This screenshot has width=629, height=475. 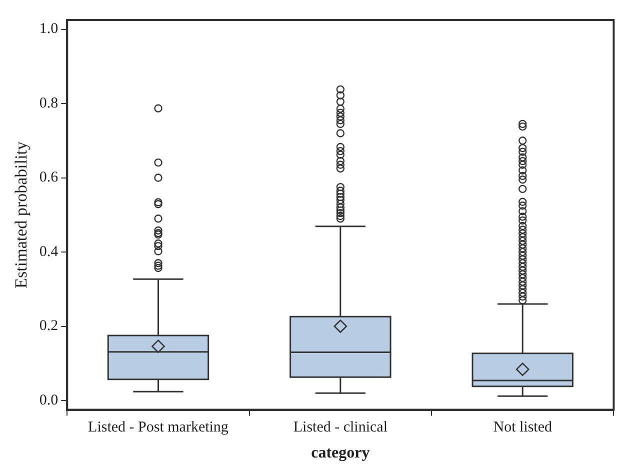 What do you see at coordinates (158, 428) in the screenshot?
I see `x-tick-label: Listed - Post marketing` at bounding box center [158, 428].